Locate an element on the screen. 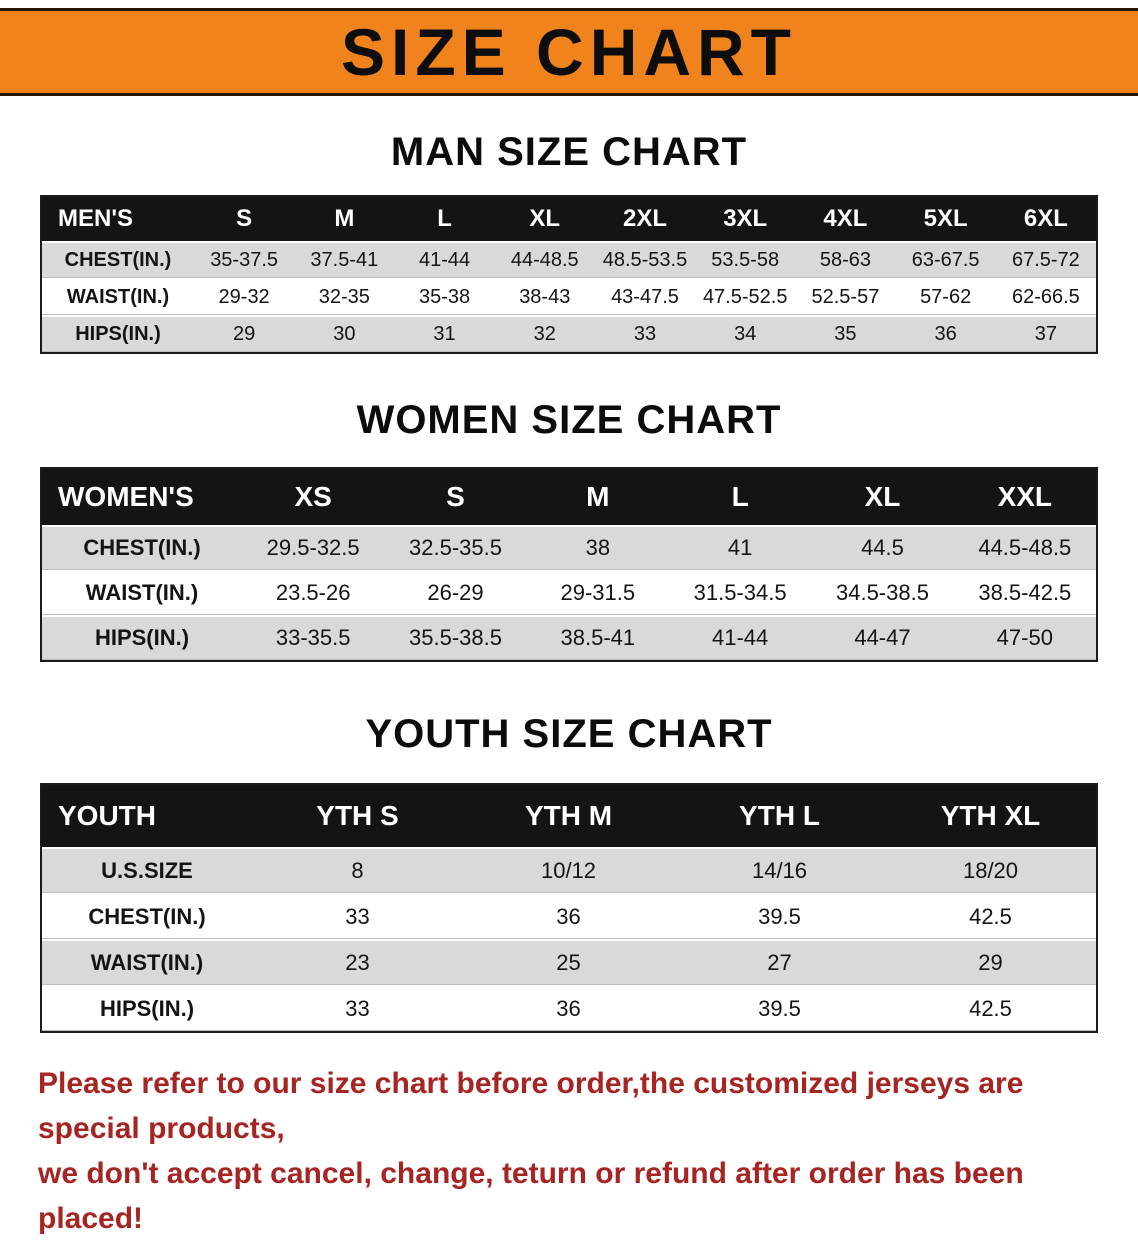 This screenshot has width=1138, height=1241. size-value: 32.5-35.5 is located at coordinates (455, 548).